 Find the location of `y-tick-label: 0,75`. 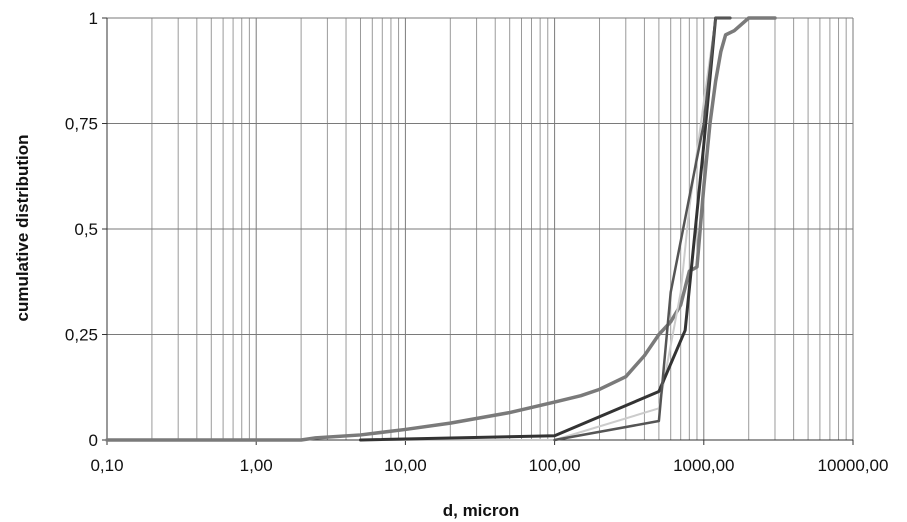

y-tick-label: 0,75 is located at coordinates (81, 124).